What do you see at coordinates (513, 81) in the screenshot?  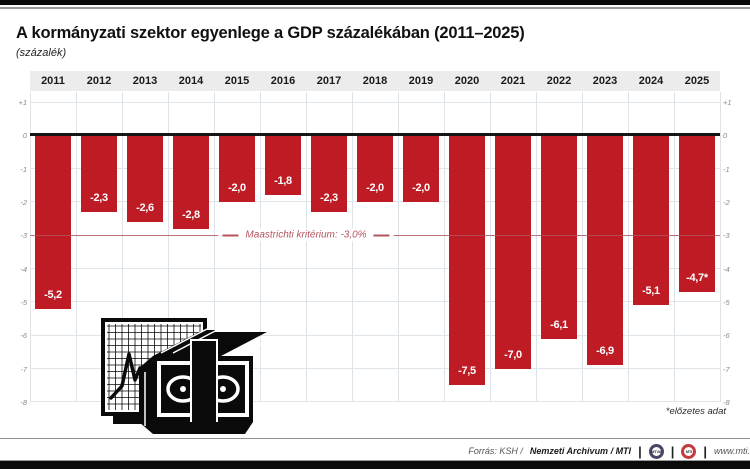 I see `year-label: 2021` at bounding box center [513, 81].